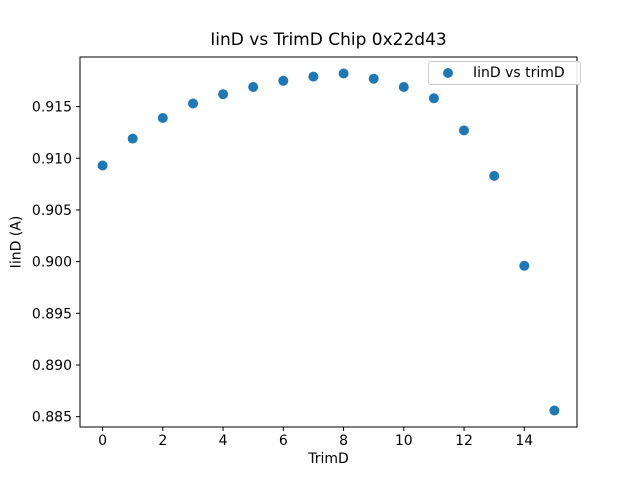 This screenshot has width=640, height=480. I want to click on x-tick-label: 14, so click(524, 441).